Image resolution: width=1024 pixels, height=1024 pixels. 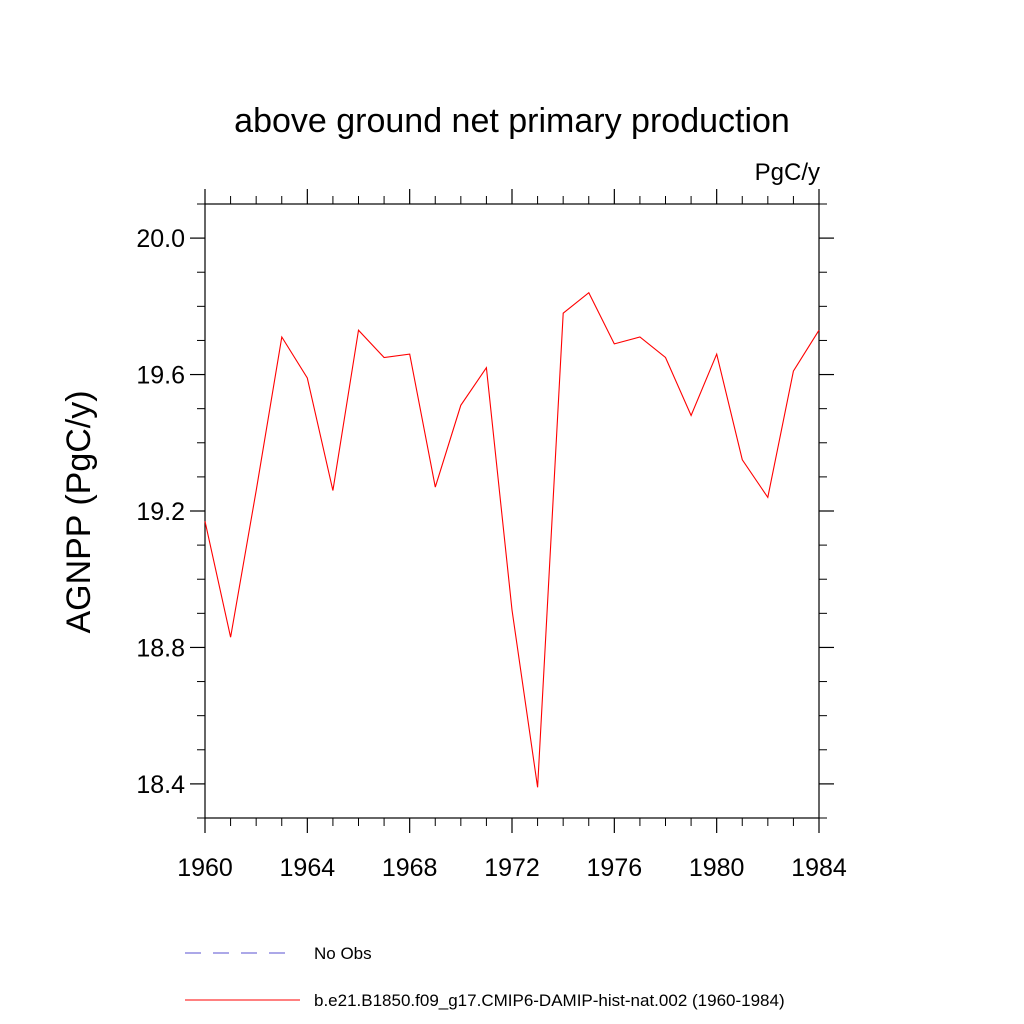 What do you see at coordinates (819, 868) in the screenshot?
I see `x-tick-label: 1984` at bounding box center [819, 868].